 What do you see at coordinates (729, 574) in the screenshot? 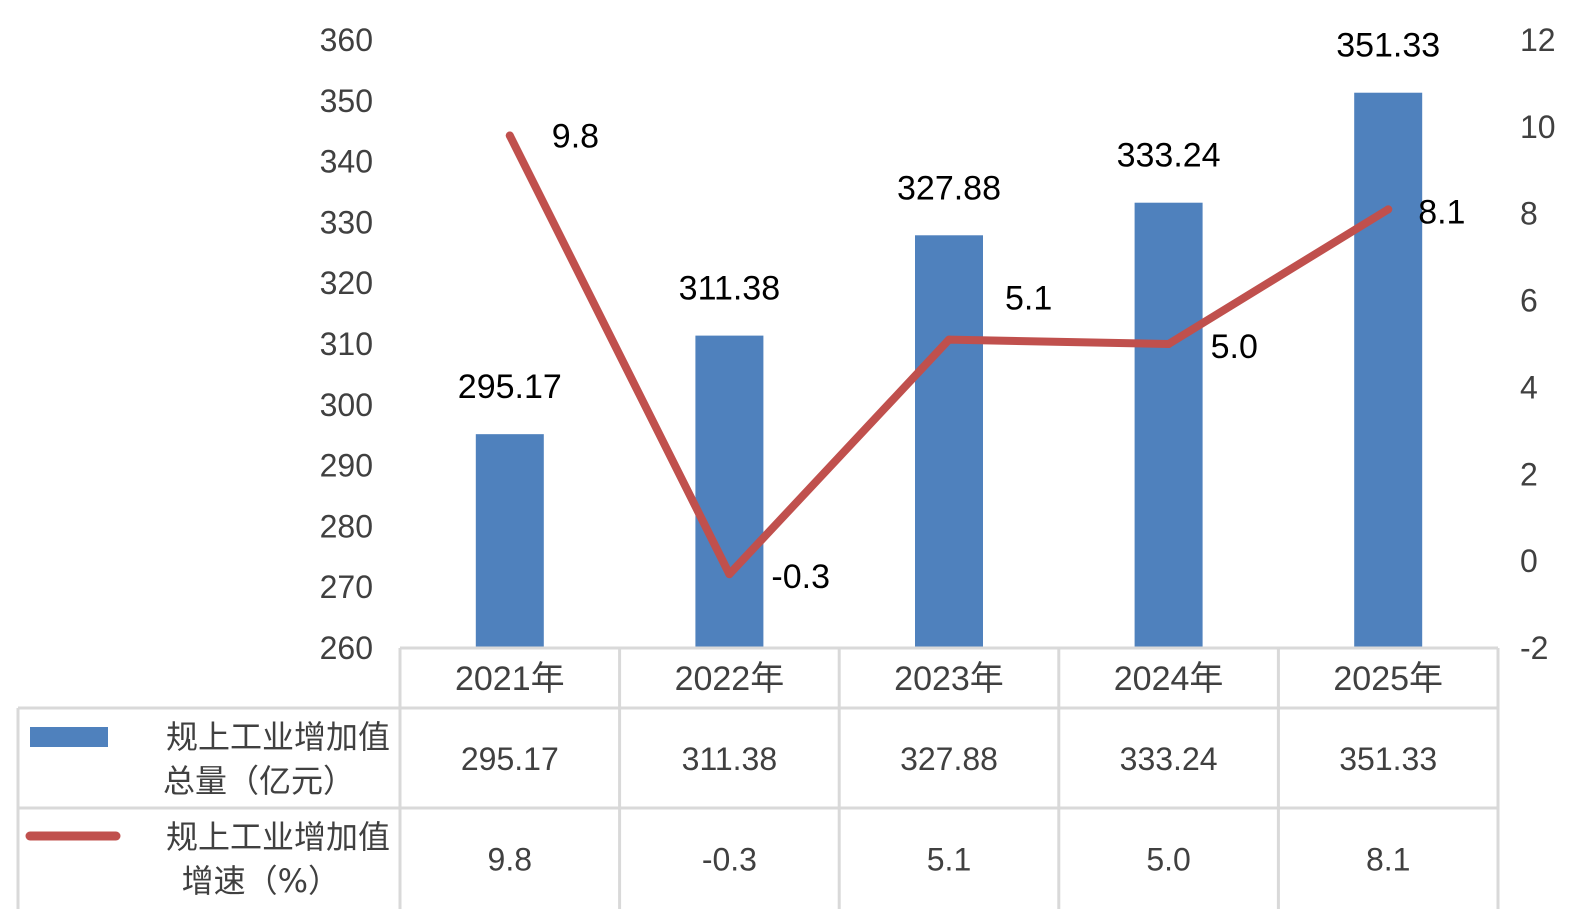
I see `growth-point-2022年` at bounding box center [729, 574].